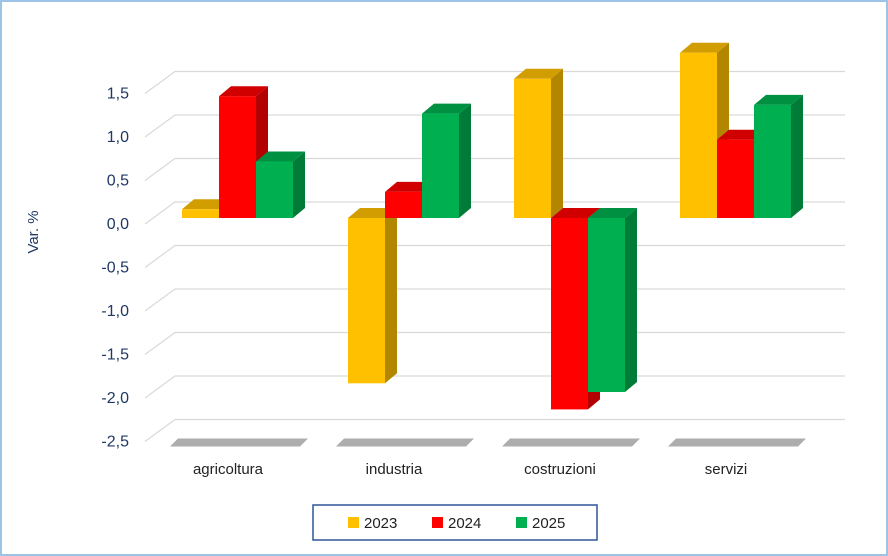 The height and width of the screenshot is (556, 888). What do you see at coordinates (118, 137) in the screenshot?
I see `y-tick-label: 1,0` at bounding box center [118, 137].